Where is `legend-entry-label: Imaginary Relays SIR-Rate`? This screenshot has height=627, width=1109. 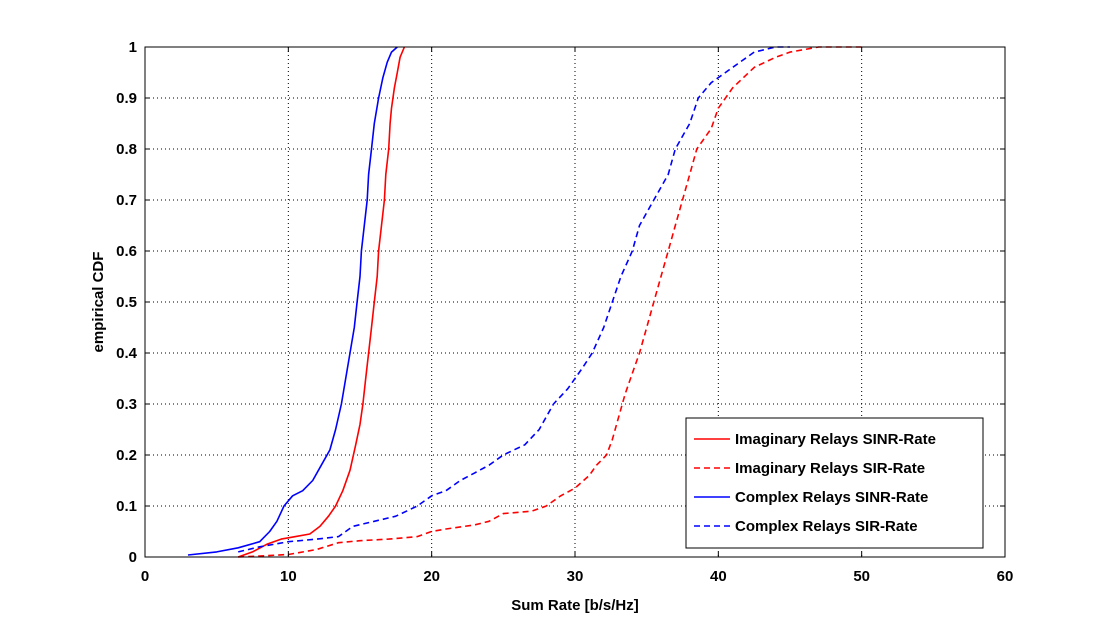
legend-entry-label: Imaginary Relays SIR-Rate is located at coordinates (830, 468).